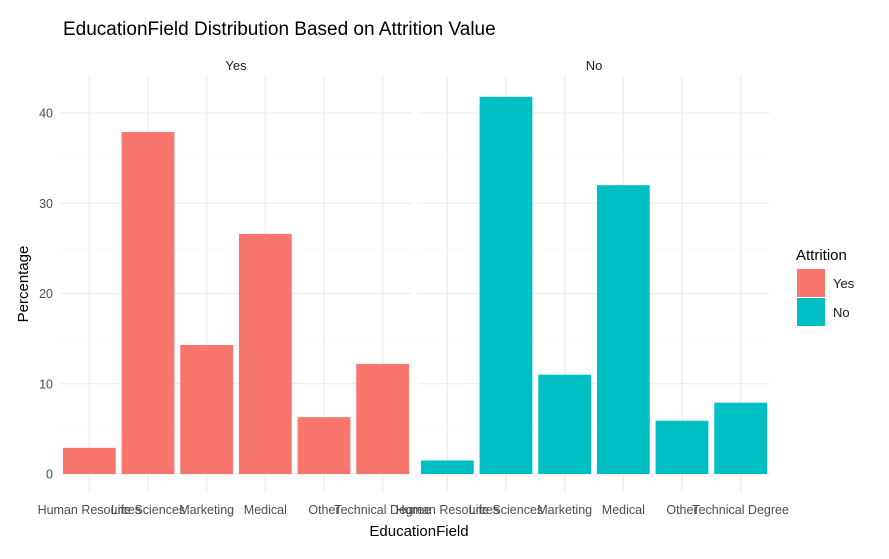  What do you see at coordinates (46, 114) in the screenshot?
I see `y-tick-label: 40` at bounding box center [46, 114].